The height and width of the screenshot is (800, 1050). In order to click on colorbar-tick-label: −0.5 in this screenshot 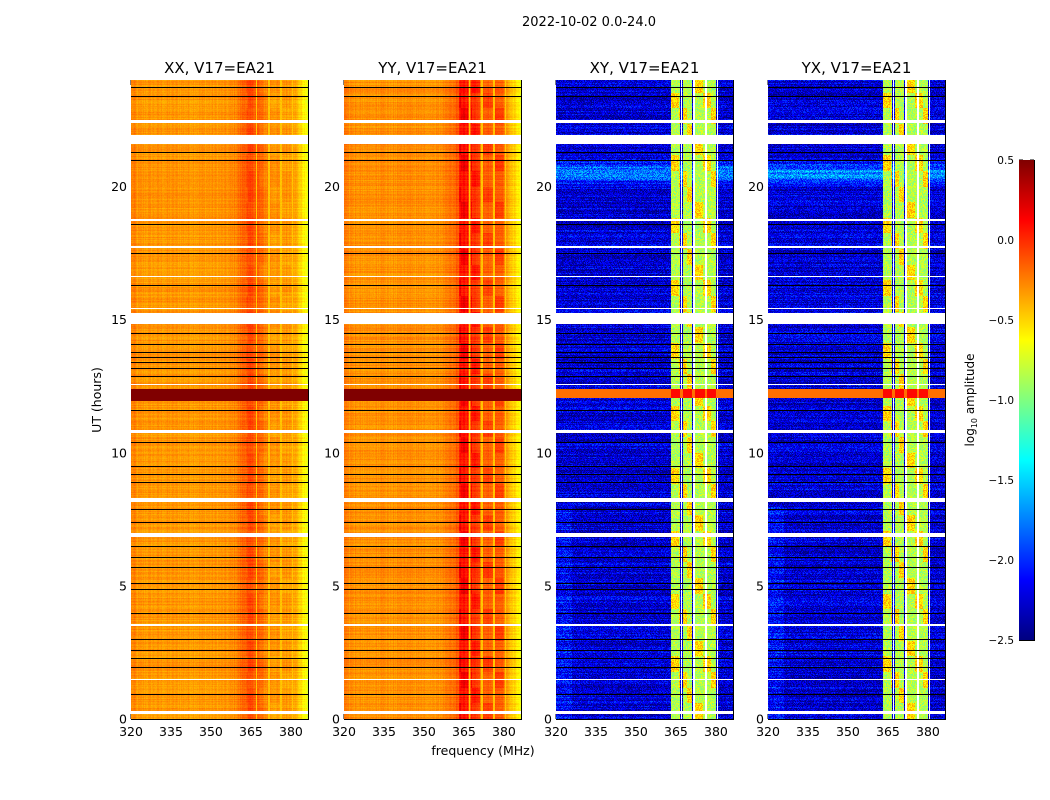, I will do `click(1002, 321)`.